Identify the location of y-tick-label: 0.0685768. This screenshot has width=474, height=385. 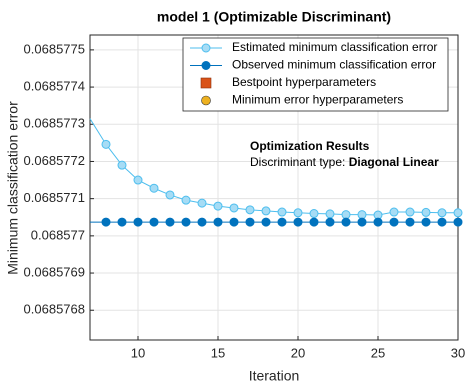
(54, 309).